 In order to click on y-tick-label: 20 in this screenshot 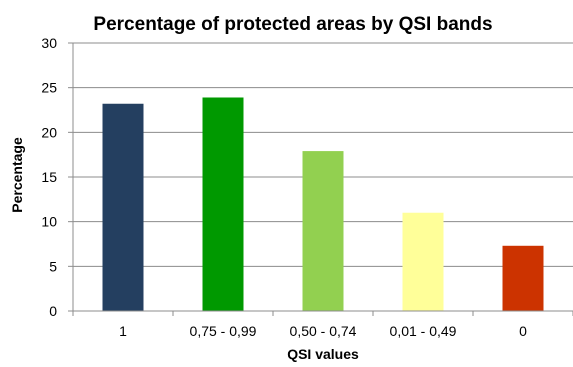, I will do `click(49, 132)`.